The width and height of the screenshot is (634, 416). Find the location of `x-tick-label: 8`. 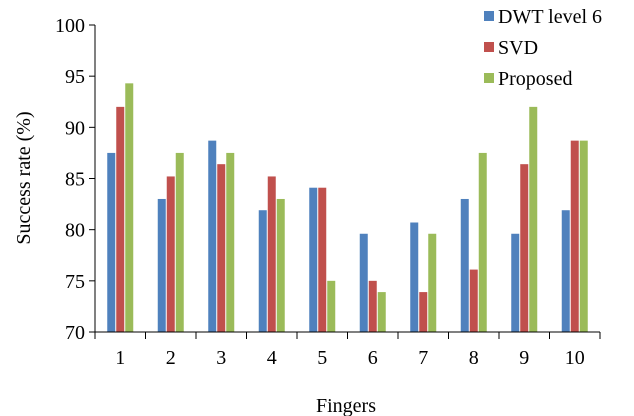

x-tick-label: 8 is located at coordinates (474, 358).